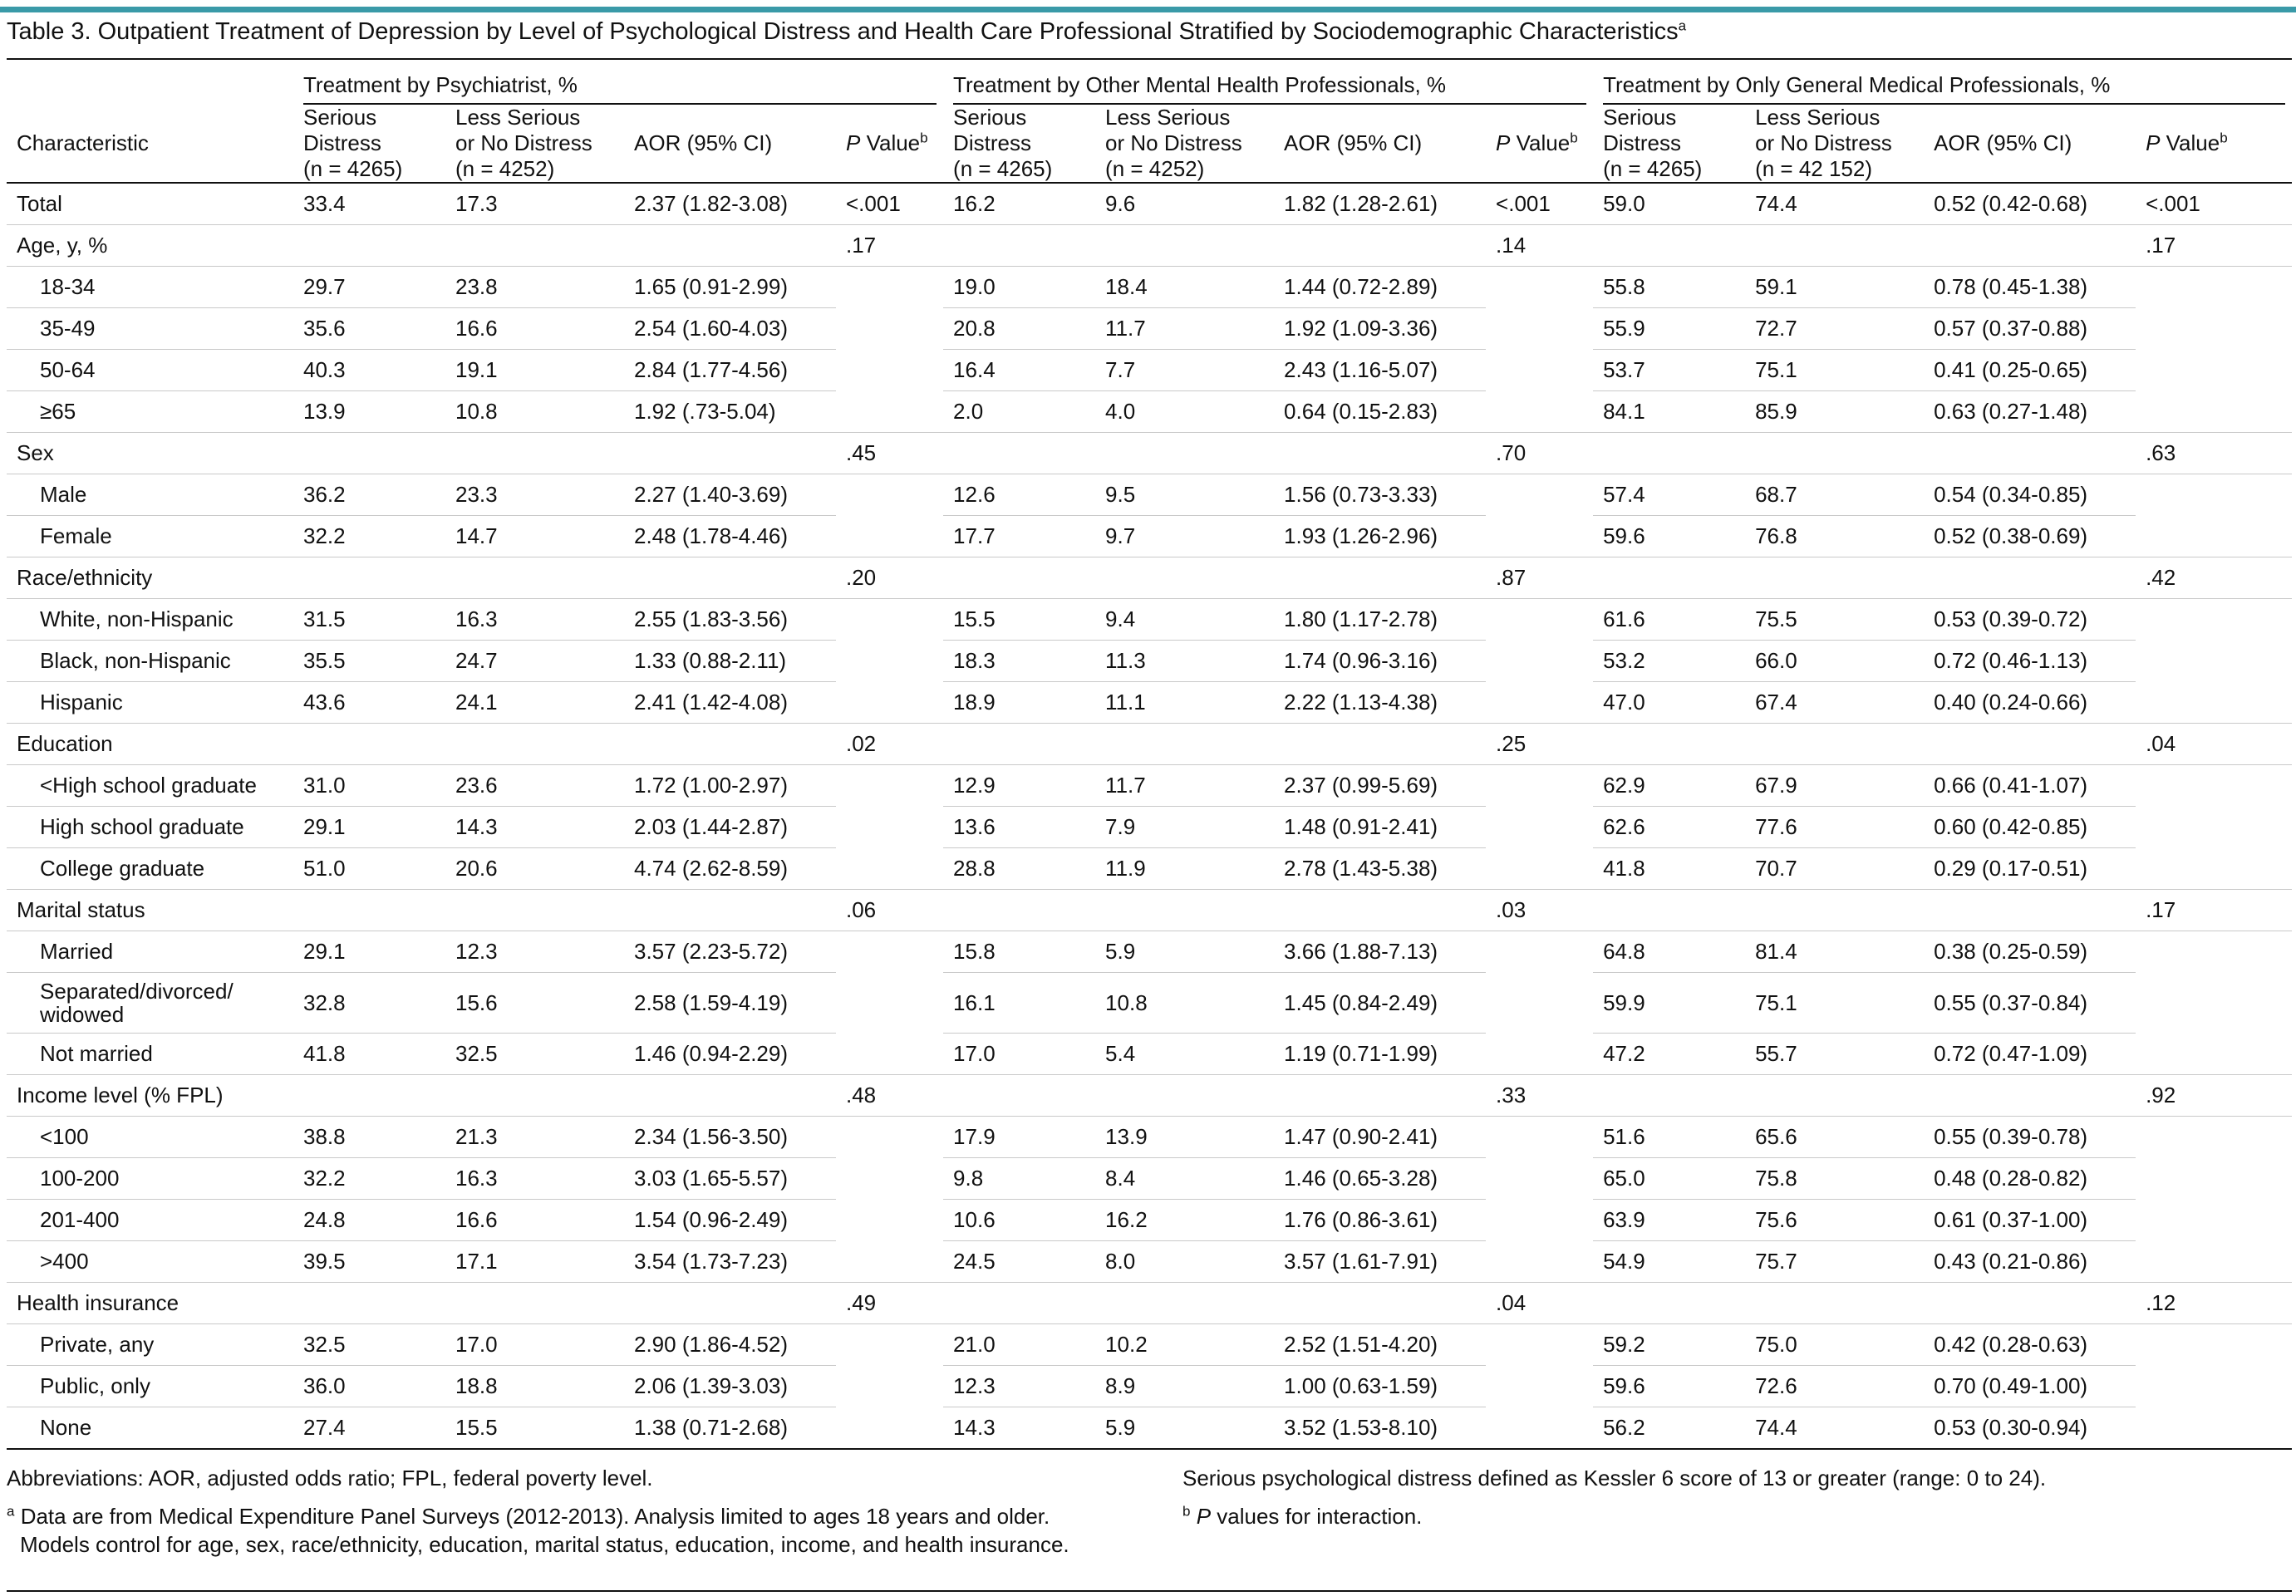 The width and height of the screenshot is (2296, 1596). I want to click on cell-g3-serious: 53.2, so click(1669, 661).